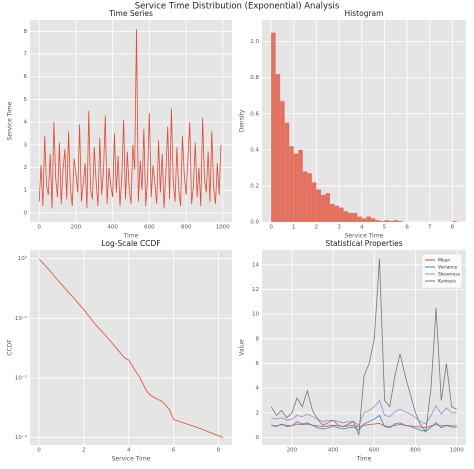 The height and width of the screenshot is (469, 474). What do you see at coordinates (254, 150) in the screenshot?
I see `y-tick-label: 0.4` at bounding box center [254, 150].